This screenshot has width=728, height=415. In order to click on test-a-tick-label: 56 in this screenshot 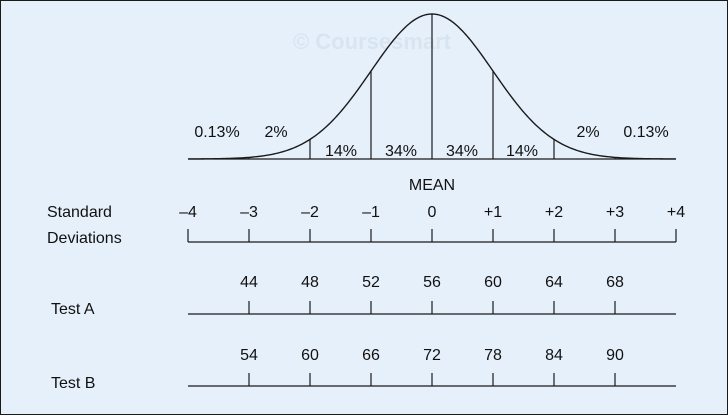, I will do `click(432, 282)`.